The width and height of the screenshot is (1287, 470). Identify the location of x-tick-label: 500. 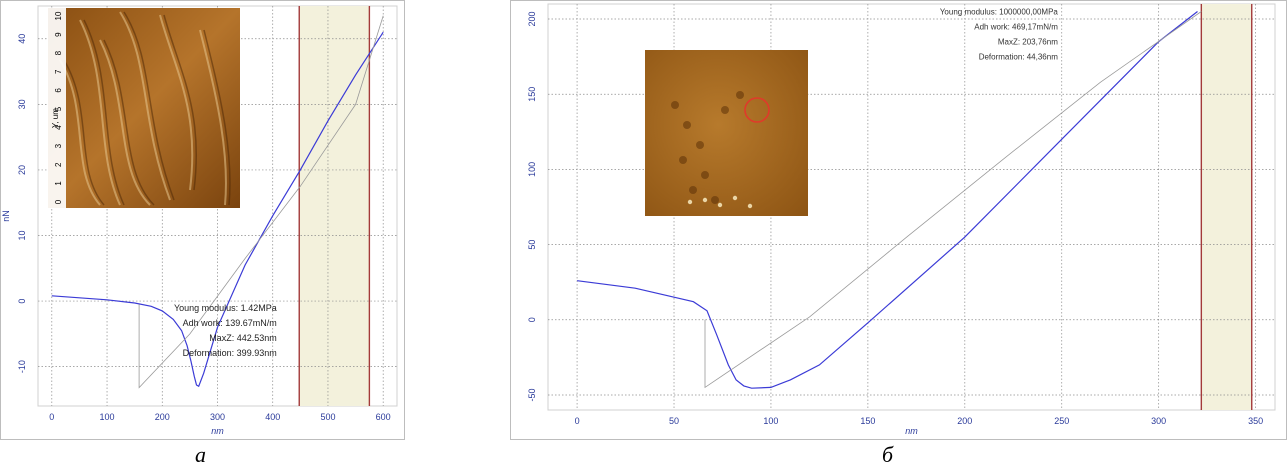
(327, 417).